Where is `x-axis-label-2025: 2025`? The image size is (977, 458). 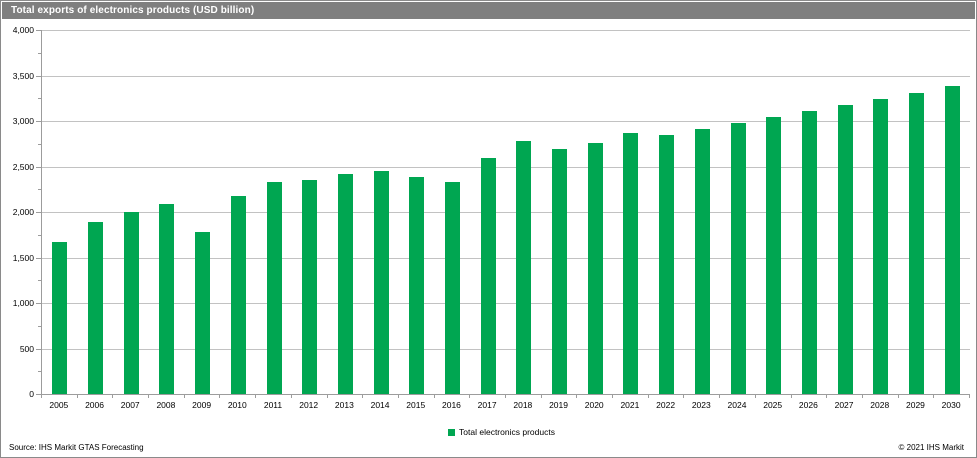 x-axis-label-2025: 2025 is located at coordinates (773, 405).